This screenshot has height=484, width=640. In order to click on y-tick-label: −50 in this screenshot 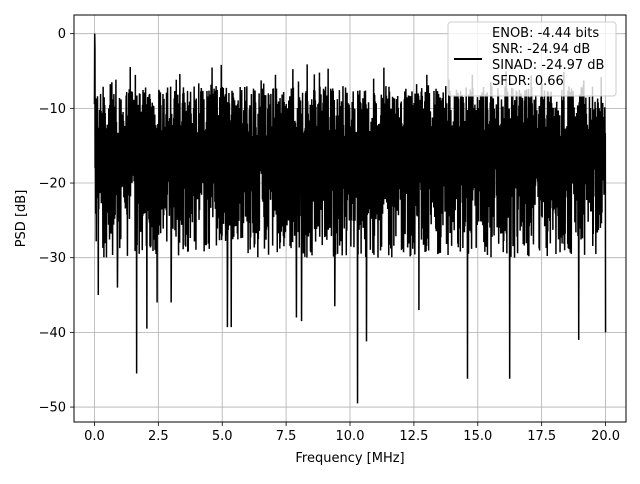, I will do `click(52, 408)`.